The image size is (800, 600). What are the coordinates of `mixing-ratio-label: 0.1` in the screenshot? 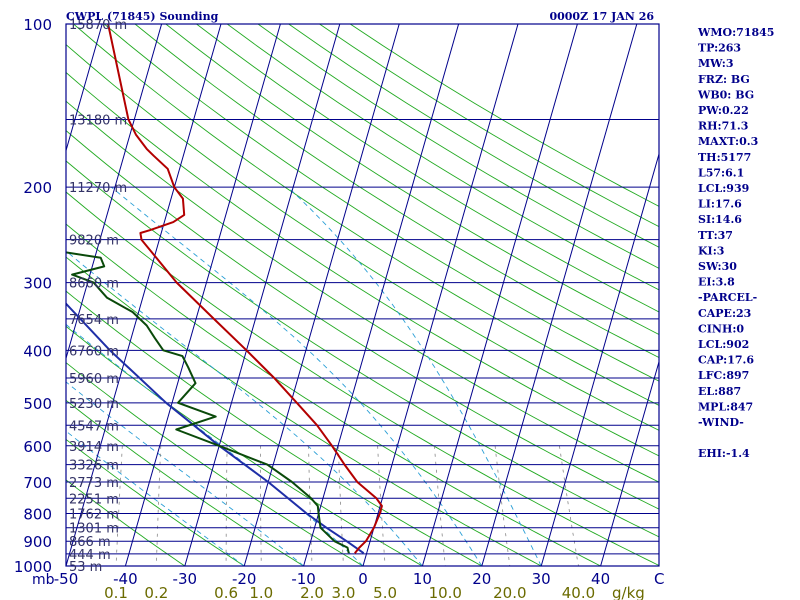 It's located at (116, 592).